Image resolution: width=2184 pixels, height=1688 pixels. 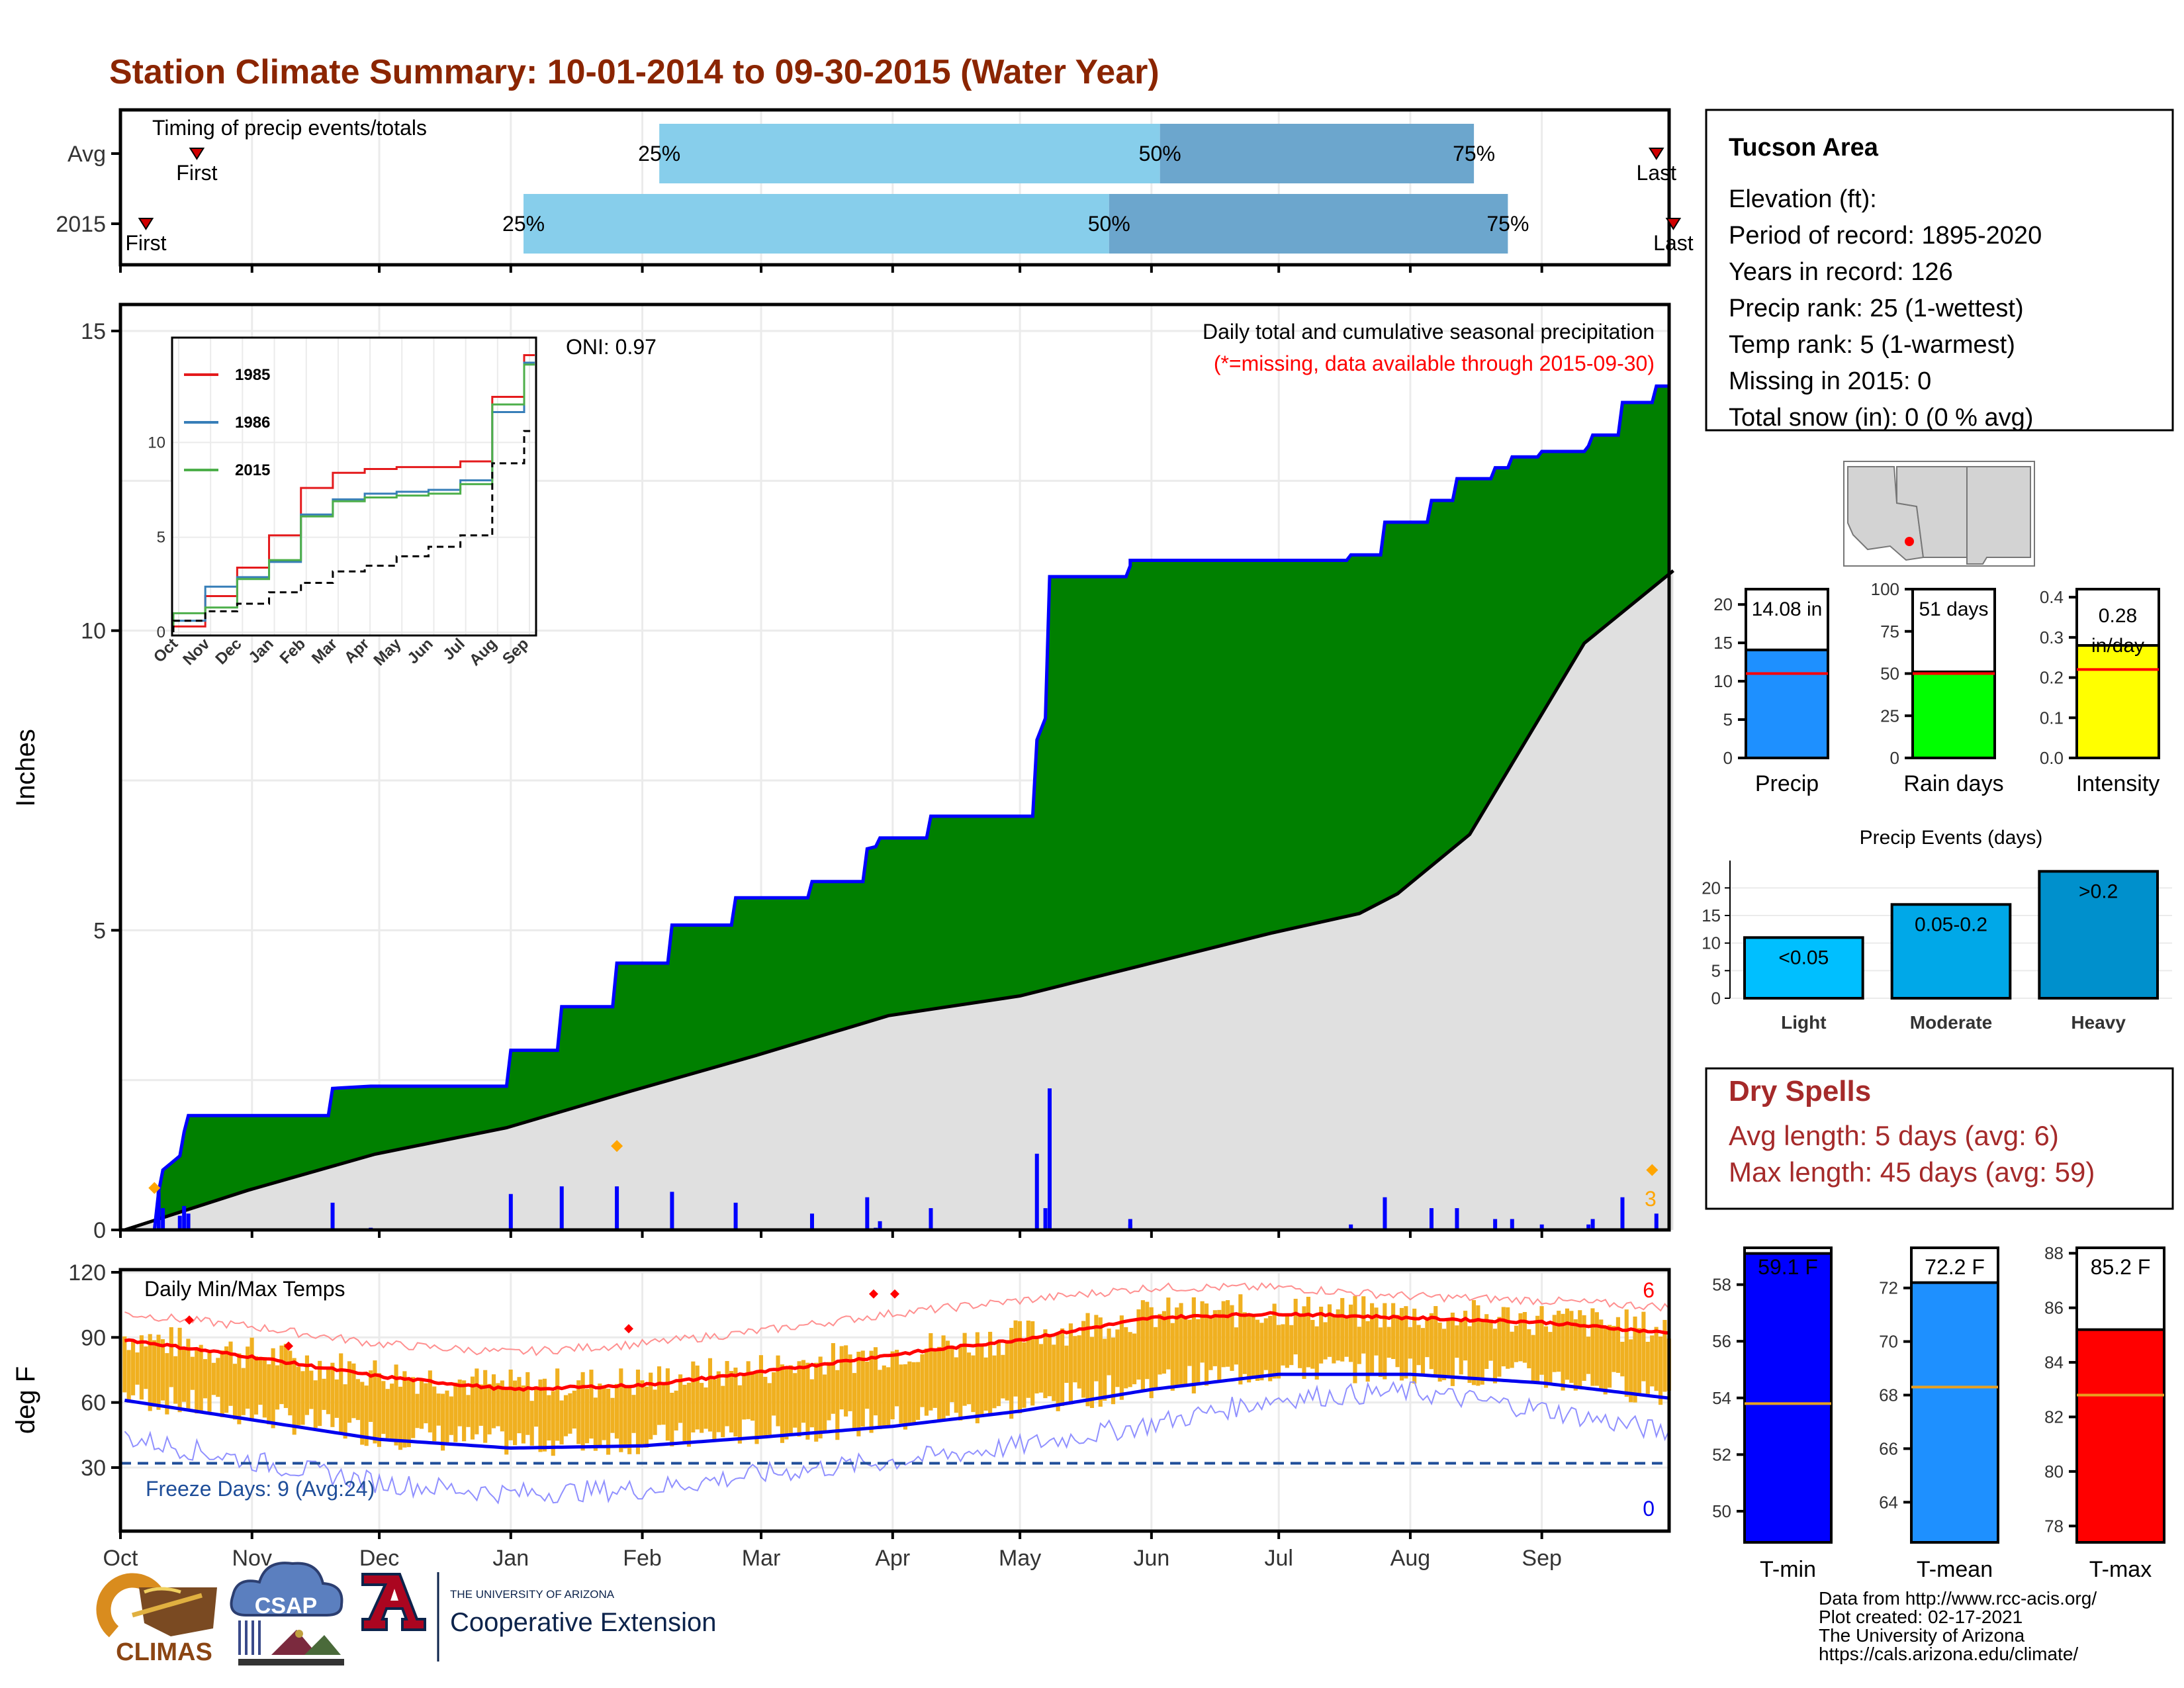 I want to click on temps-title: Daily Min/Max Temps, so click(x=245, y=1289).